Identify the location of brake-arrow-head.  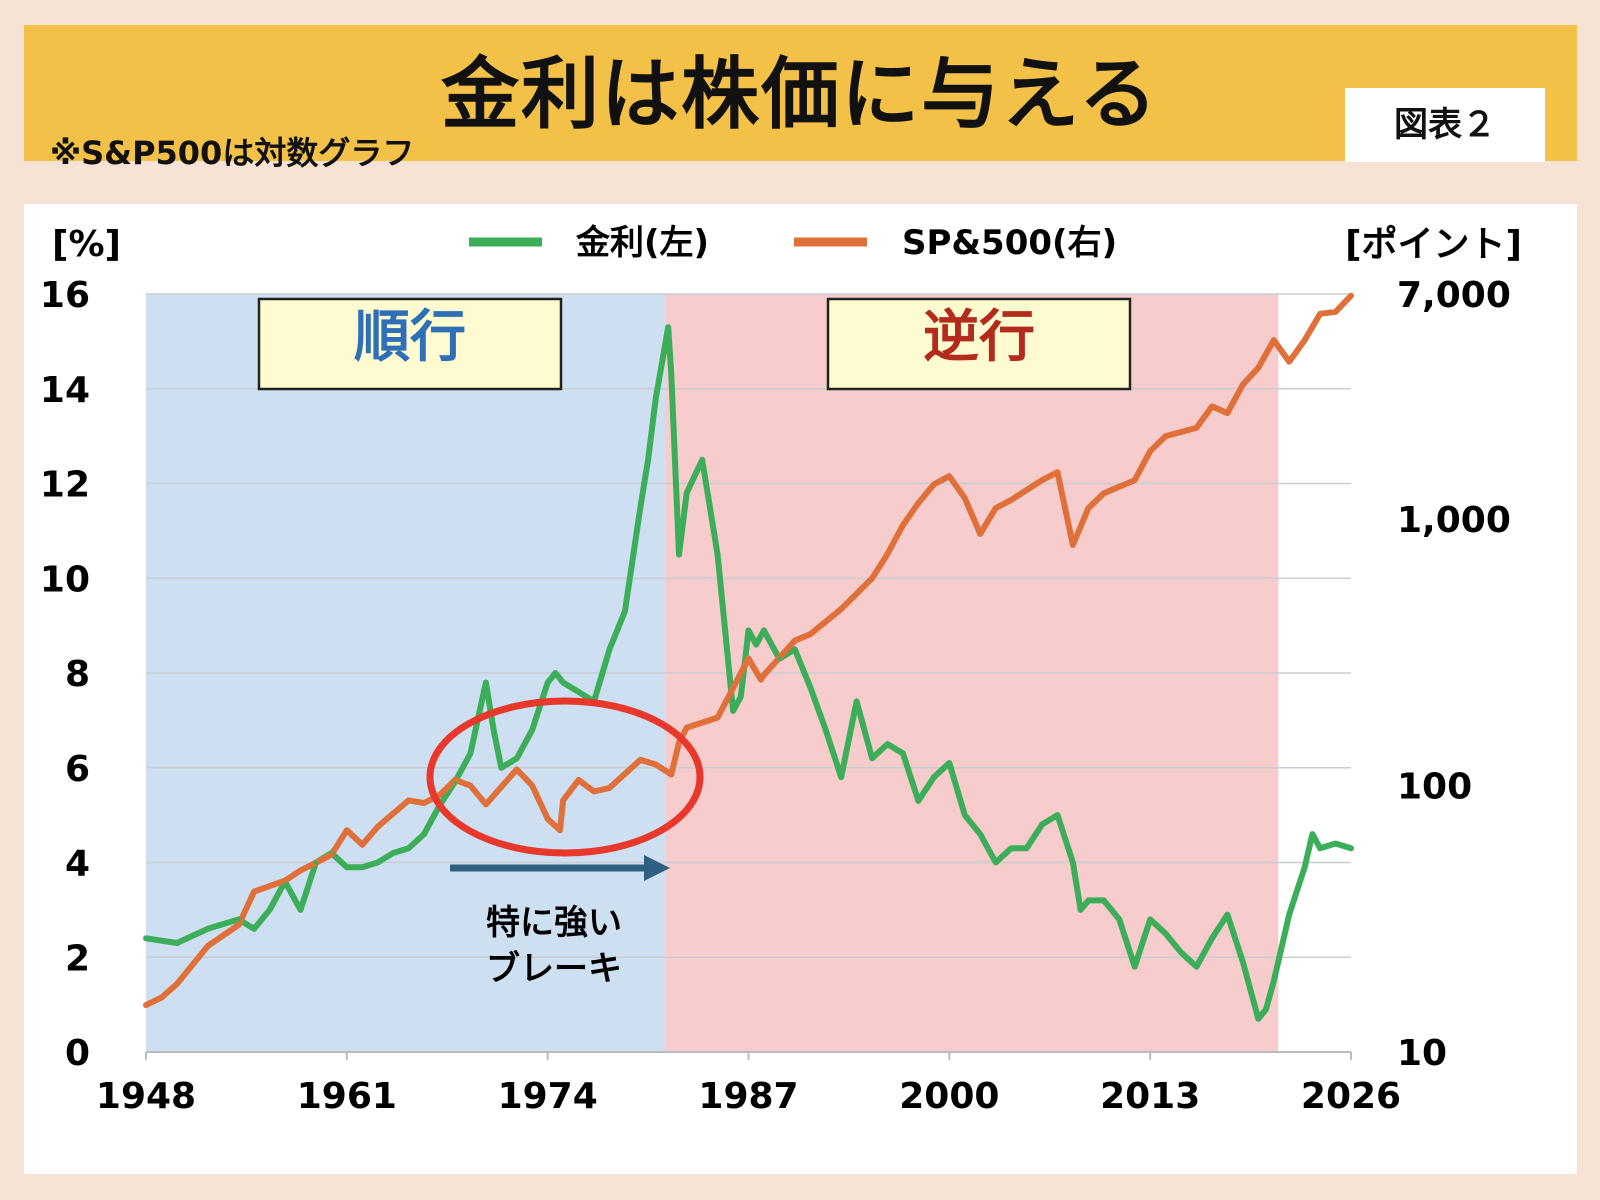
(657, 868).